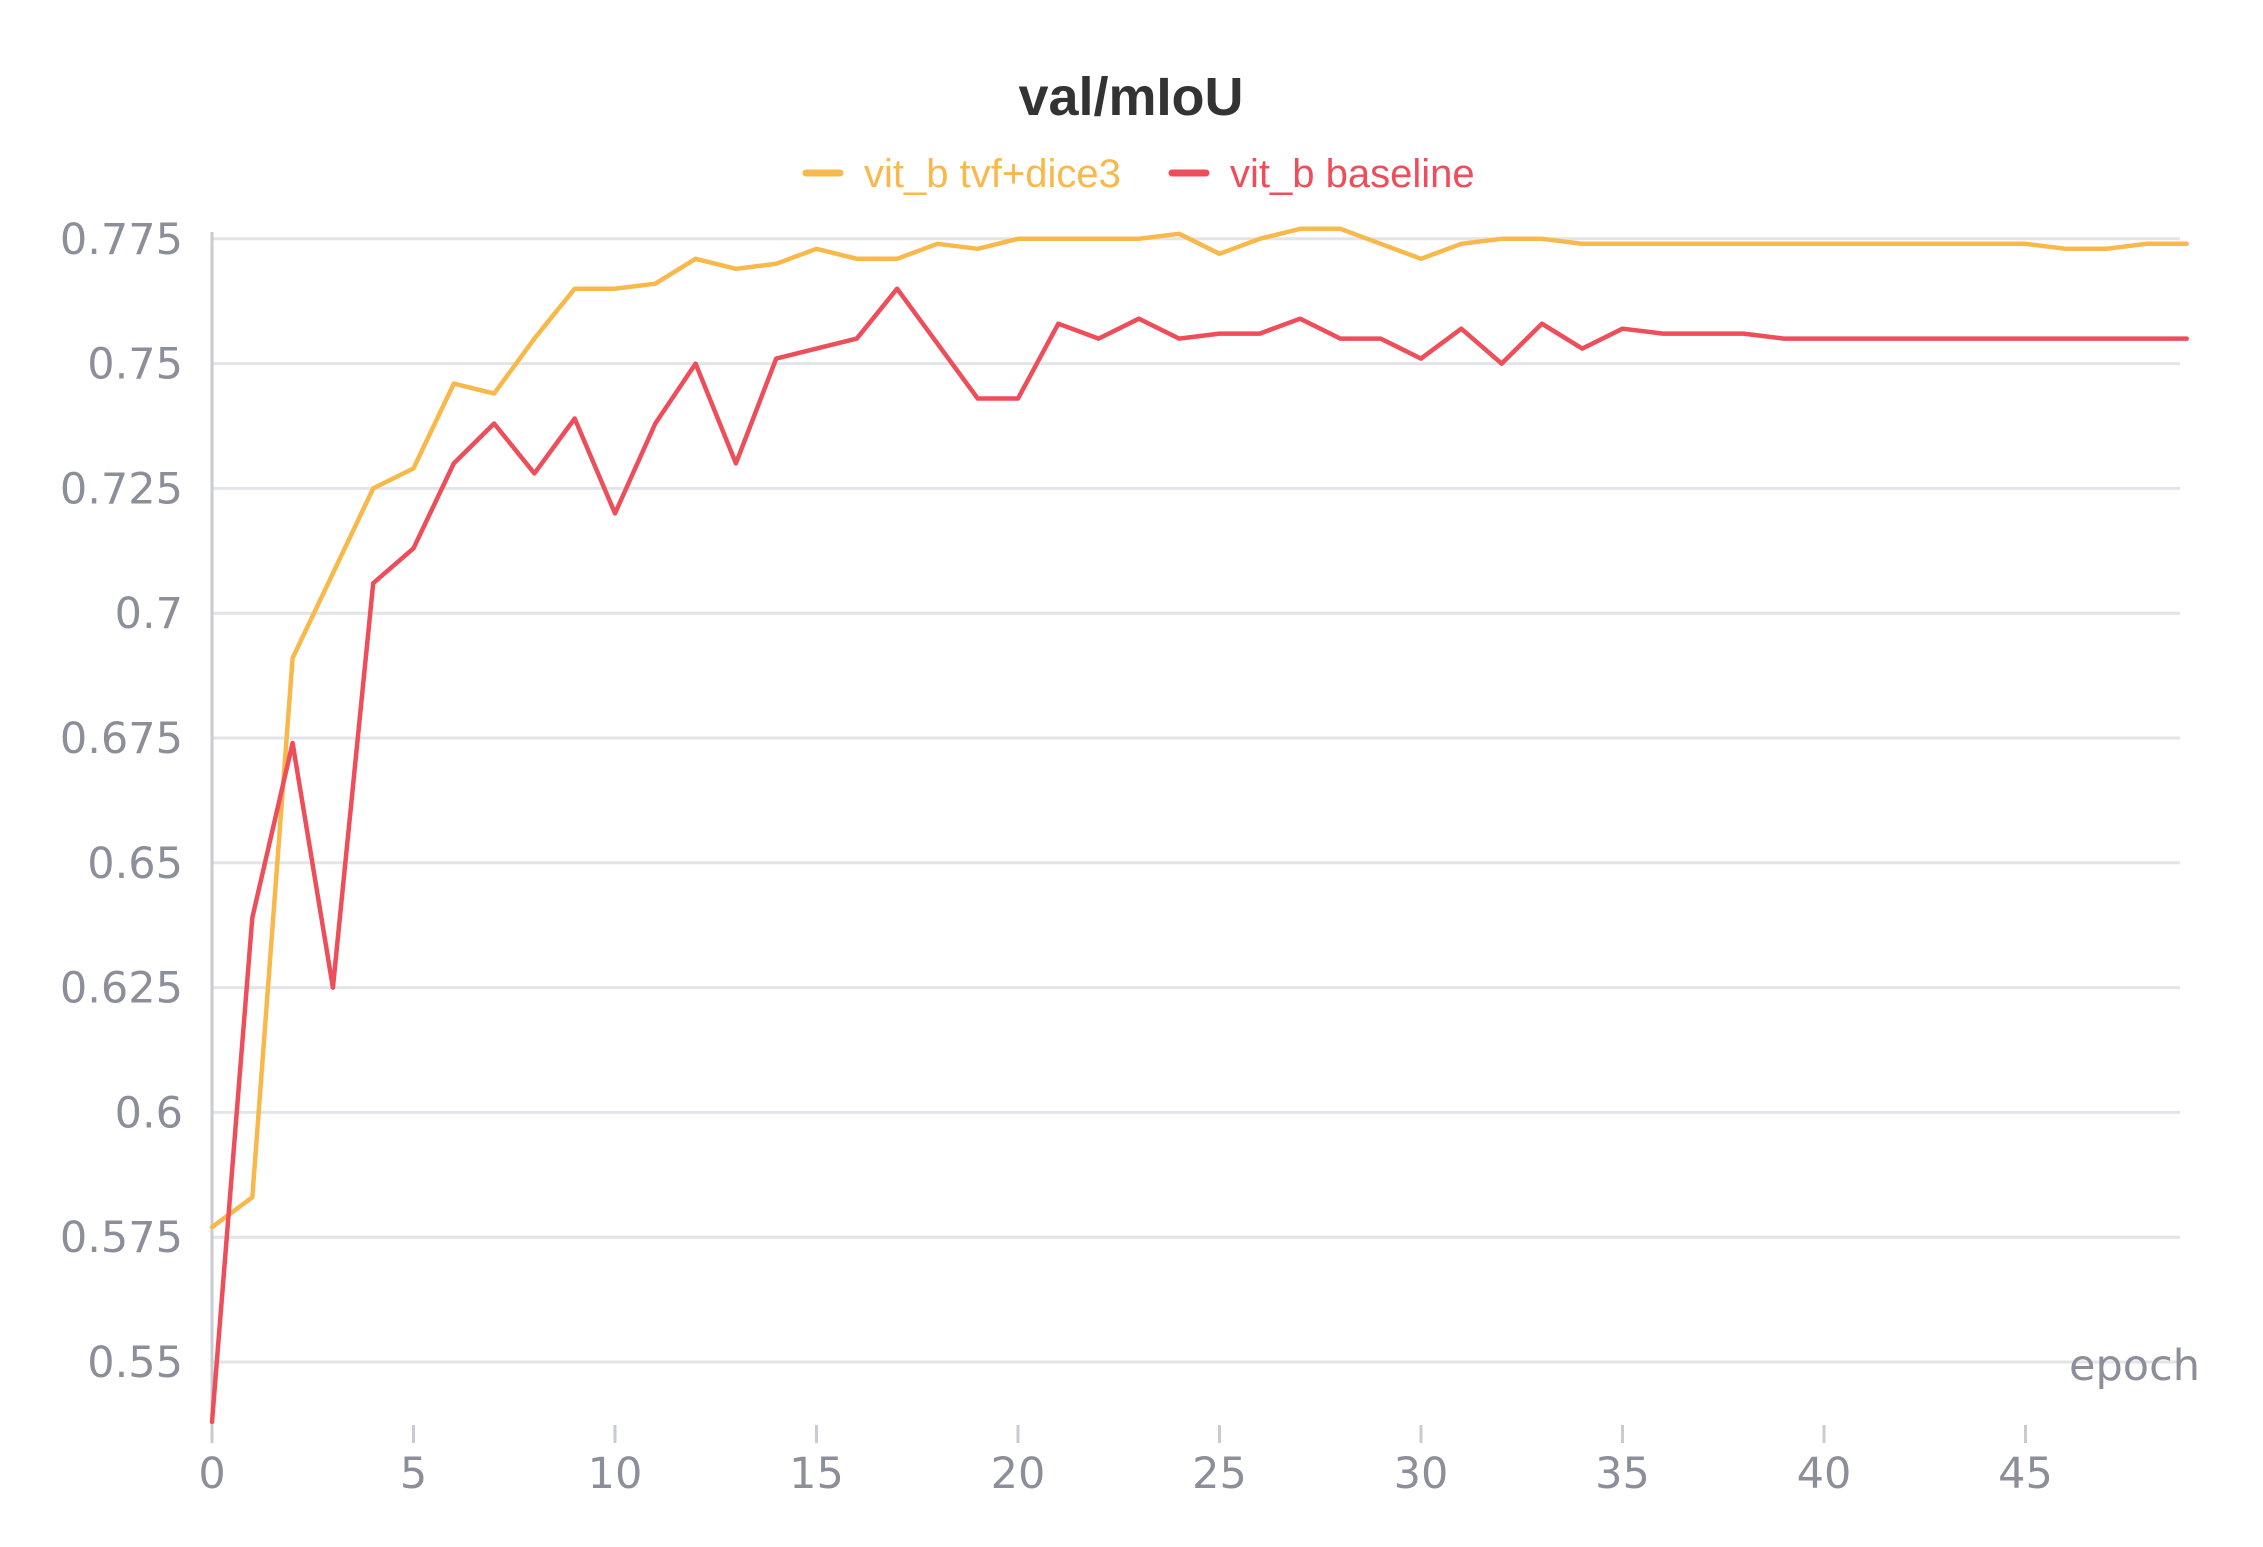  I want to click on legend-item-0: vit_b tvf+dice3, so click(961, 174).